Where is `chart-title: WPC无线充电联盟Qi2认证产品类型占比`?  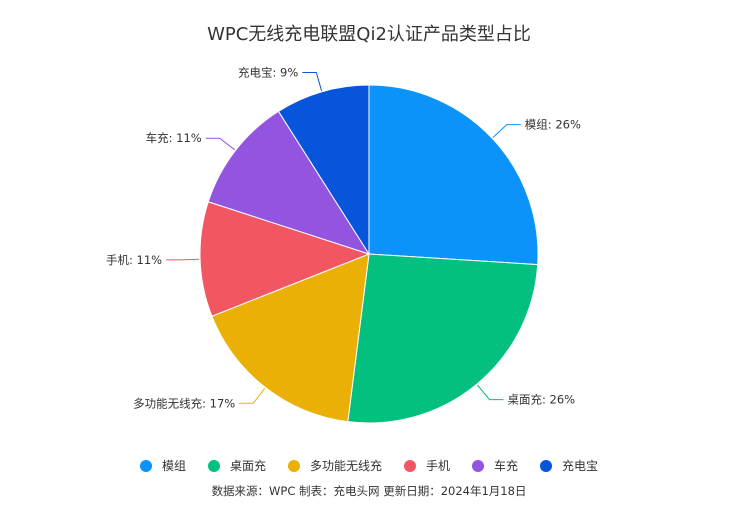 chart-title: WPC无线充电联盟Qi2认证产品类型占比 is located at coordinates (369, 34).